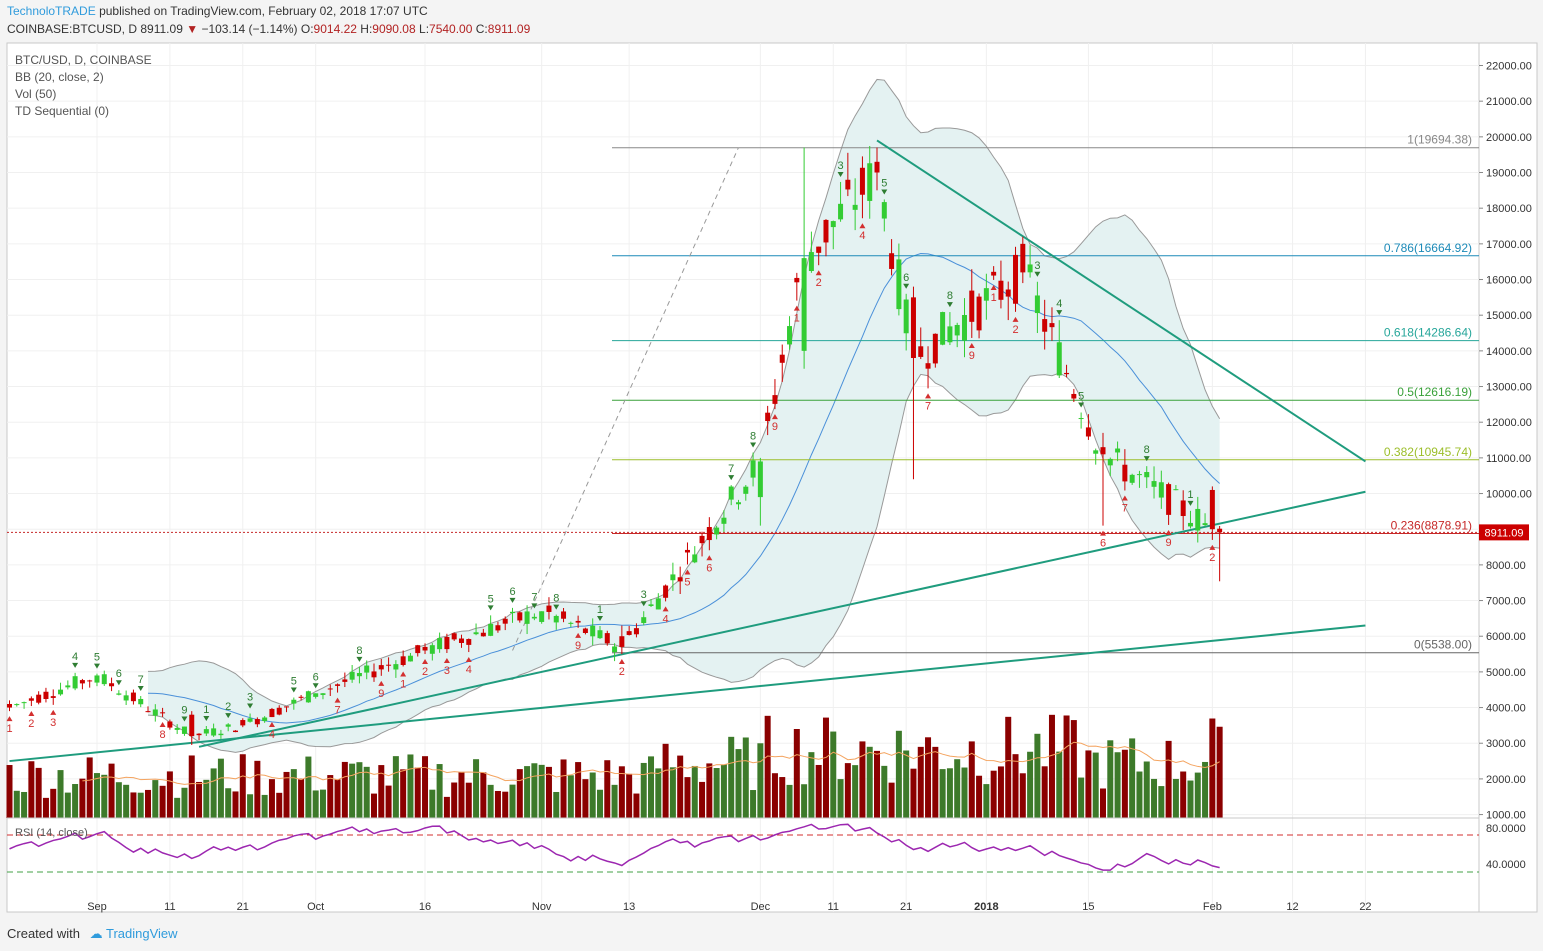 This screenshot has height=951, width=1543. Describe the element at coordinates (1506, 673) in the screenshot. I see `y-tick-label: 5000.00` at that location.